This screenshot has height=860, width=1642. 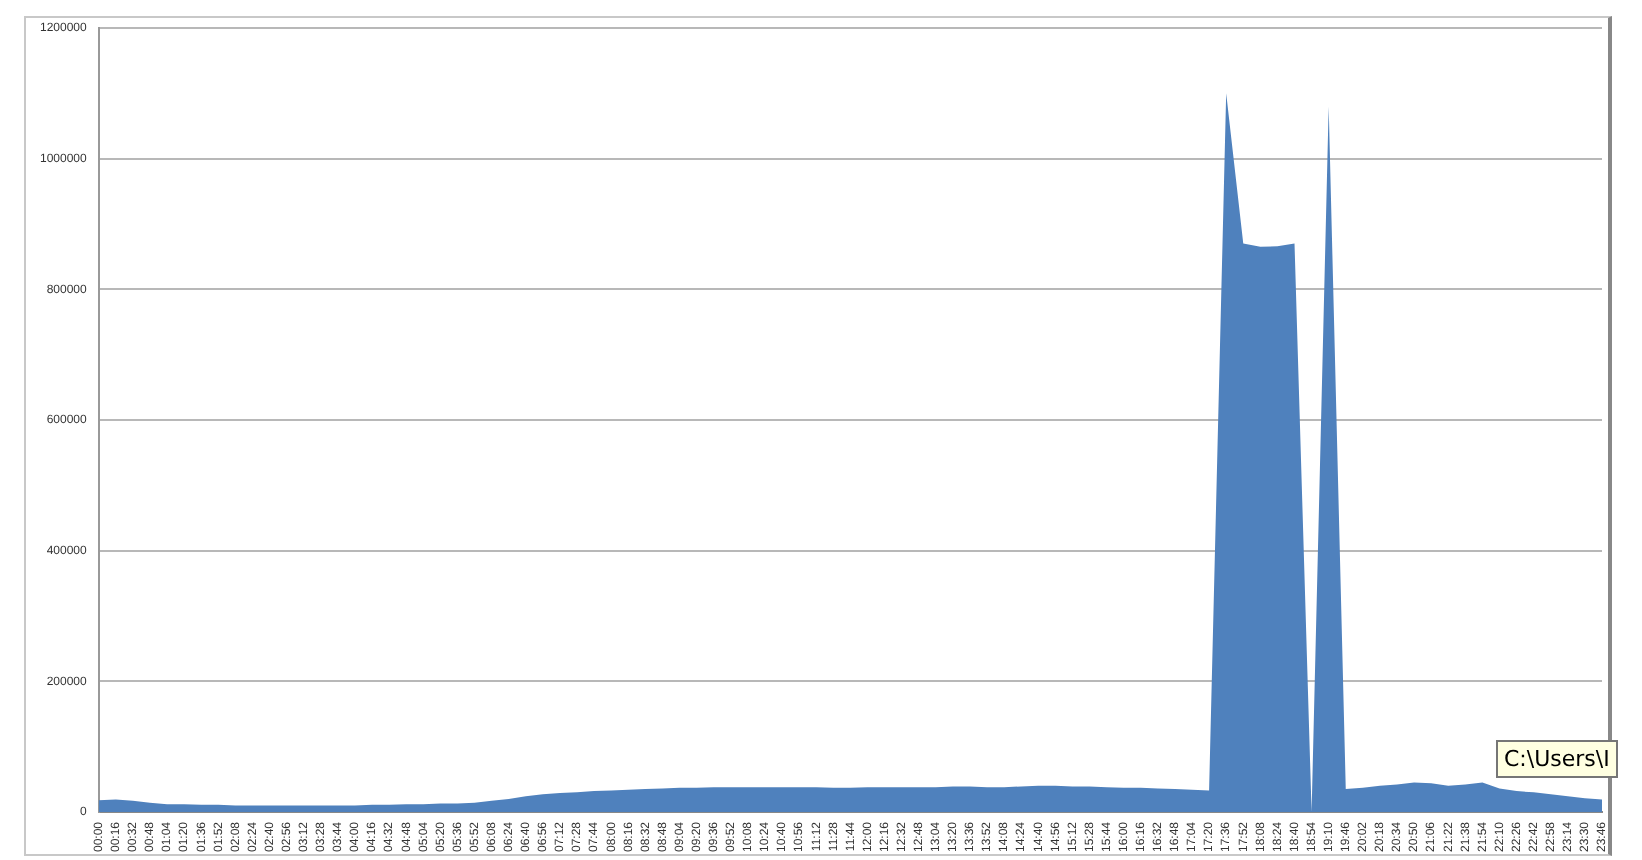 I want to click on annotation: C:\Users\I, so click(x=1557, y=759).